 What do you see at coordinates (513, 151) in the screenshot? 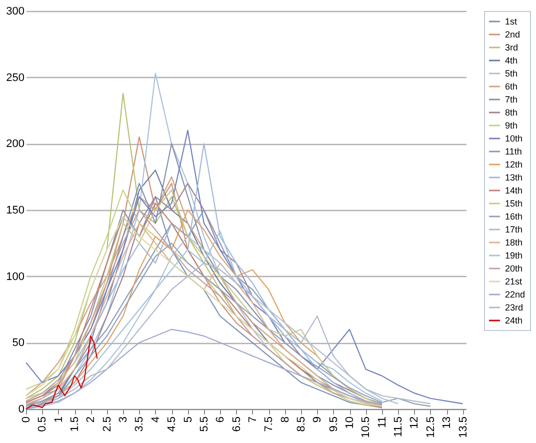
I see `legend-label: 11th` at bounding box center [513, 151].